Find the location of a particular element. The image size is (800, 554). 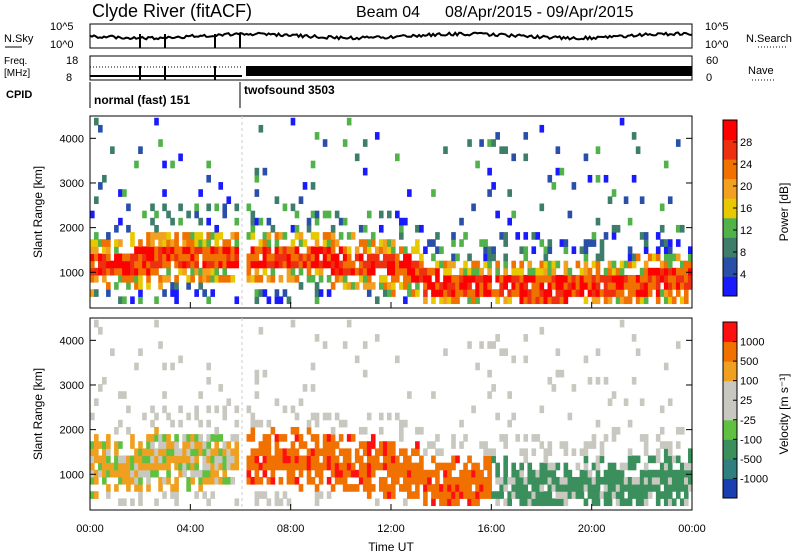

power-colorbar-label: Power [dB] is located at coordinates (784, 212).